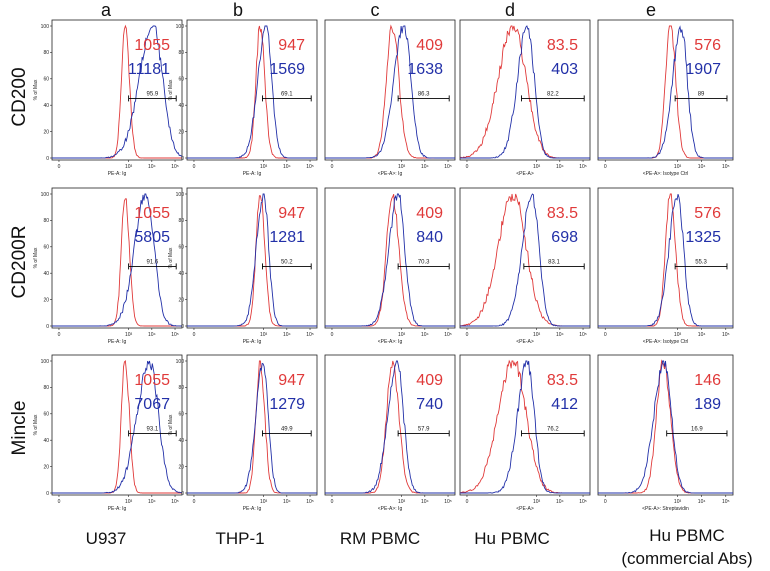  Describe the element at coordinates (424, 429) in the screenshot. I see `gate-percent-label: 57.9` at that location.